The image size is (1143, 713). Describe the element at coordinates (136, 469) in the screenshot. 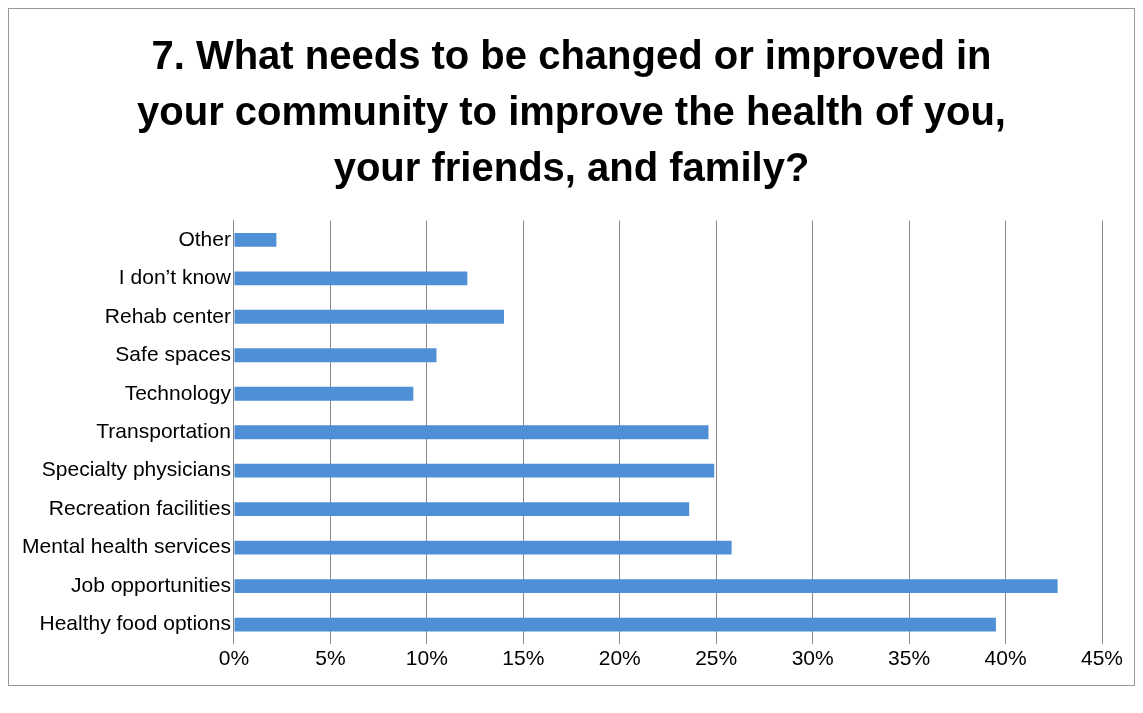

I see `y-tick-label: Specialty physicians` at that location.